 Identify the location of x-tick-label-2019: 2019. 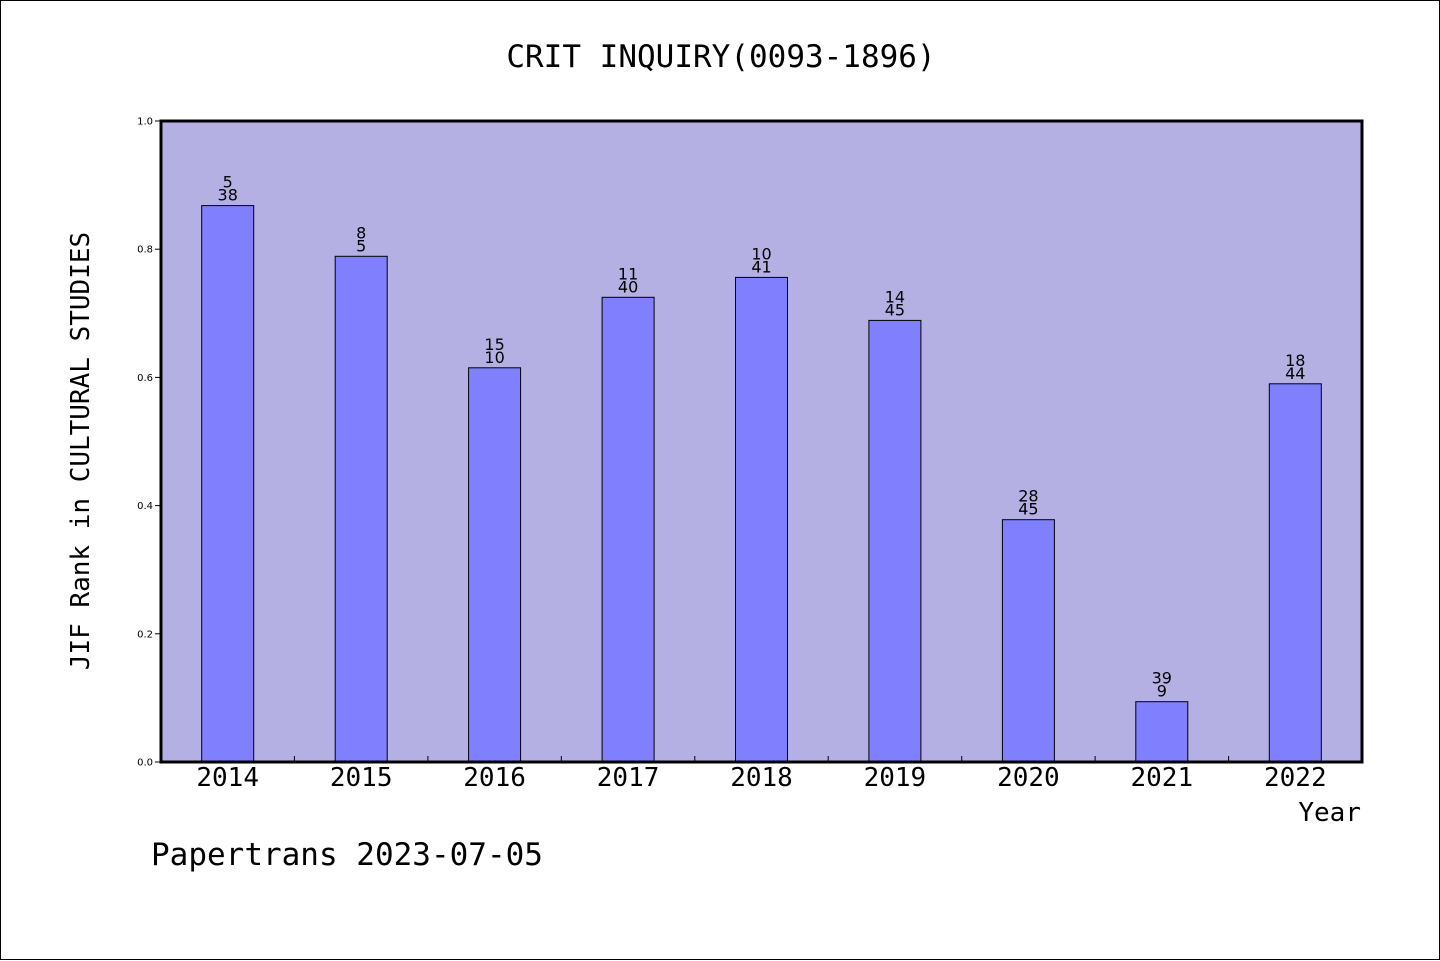
(895, 778).